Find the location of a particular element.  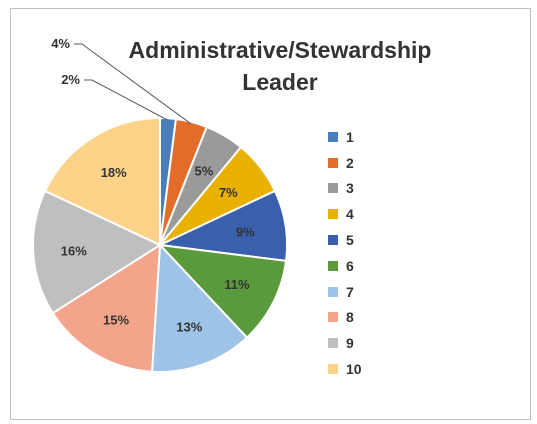

legend-item-1: 1 is located at coordinates (345, 137).